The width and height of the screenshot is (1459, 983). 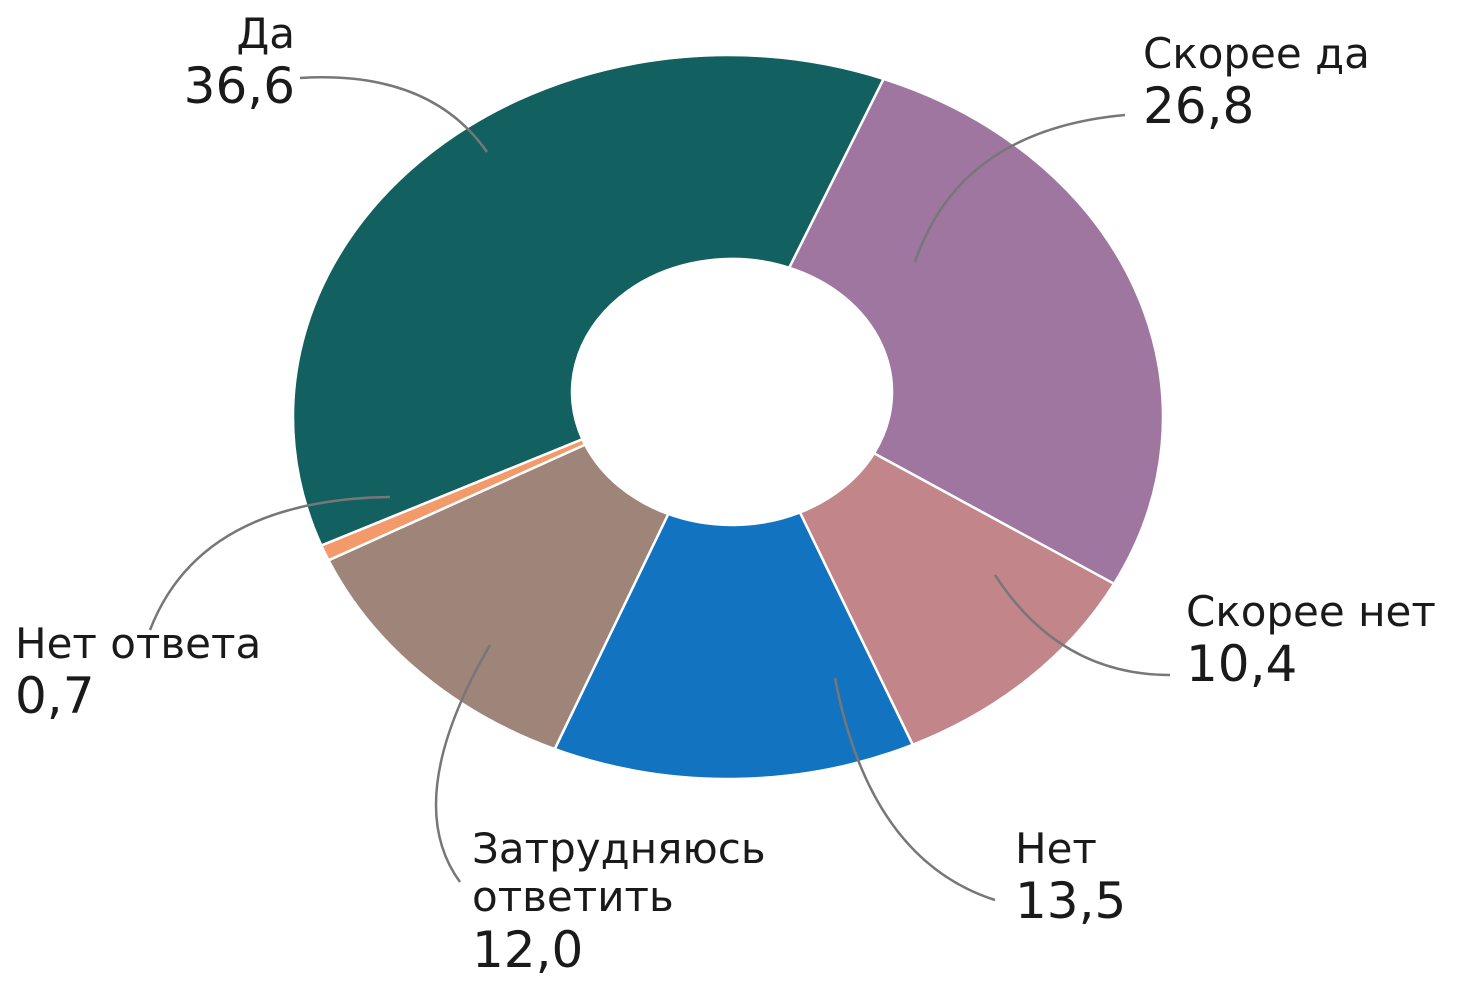 I want to click on value-label: 26,8, so click(x=1199, y=106).